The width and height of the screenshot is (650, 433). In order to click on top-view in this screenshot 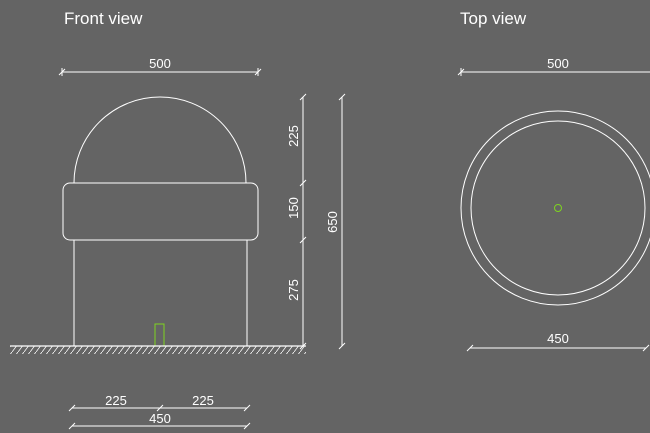, I will do `click(555, 208)`.